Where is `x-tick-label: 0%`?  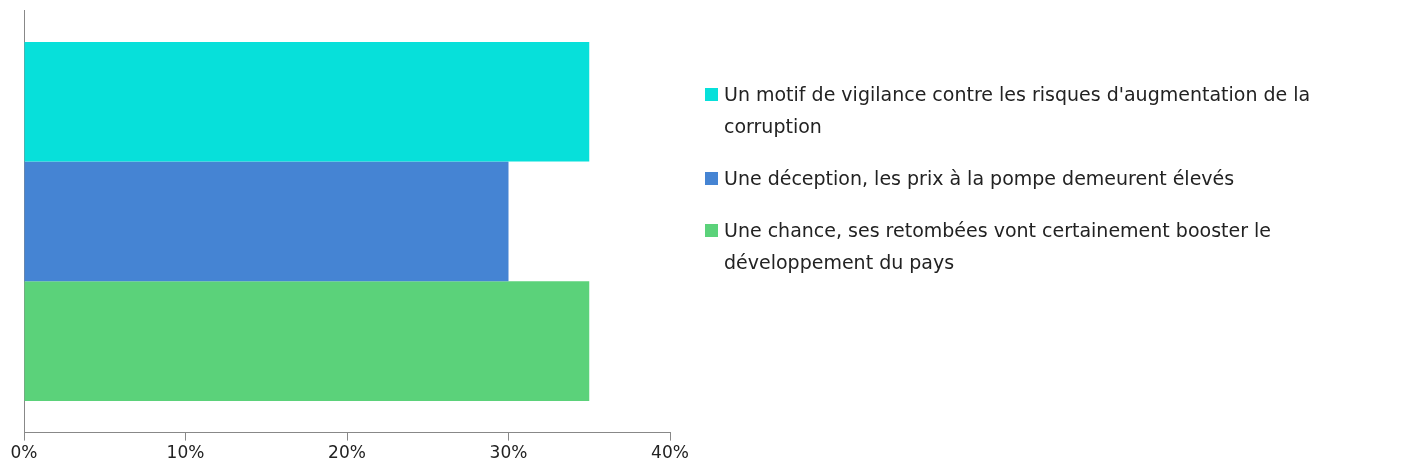 x-tick-label: 0% is located at coordinates (24, 452).